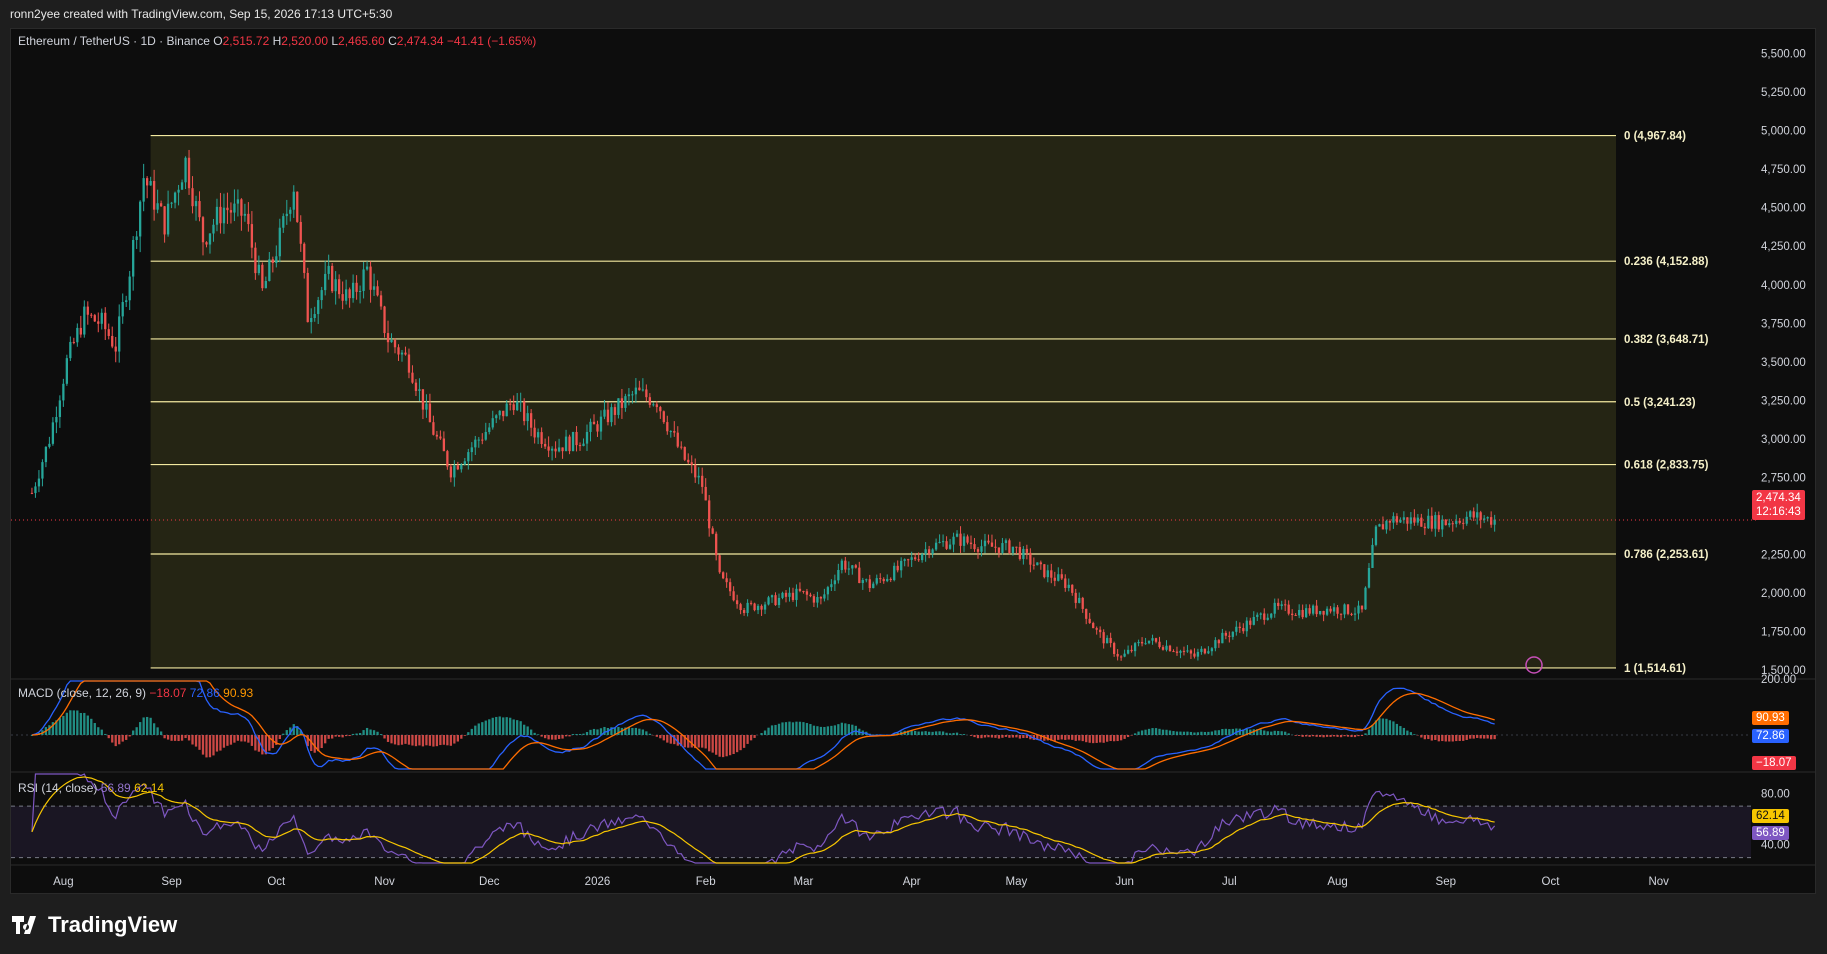 Image resolution: width=1827 pixels, height=954 pixels. I want to click on macd-label: MACD (close, 12, 26, 9), so click(82, 693).